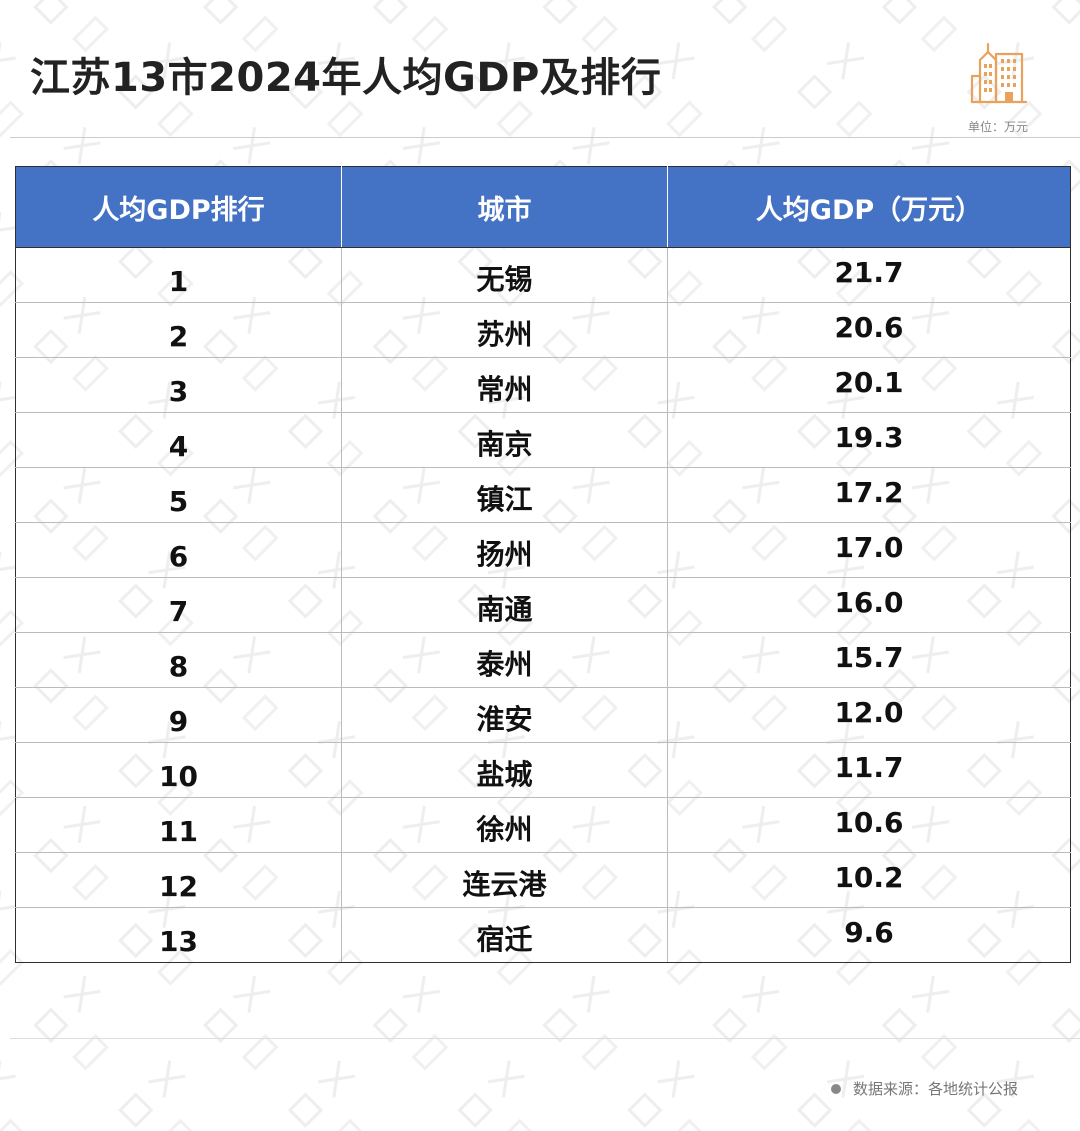 Image resolution: width=1080 pixels, height=1131 pixels. I want to click on city-cell: 盐城, so click(504, 770).